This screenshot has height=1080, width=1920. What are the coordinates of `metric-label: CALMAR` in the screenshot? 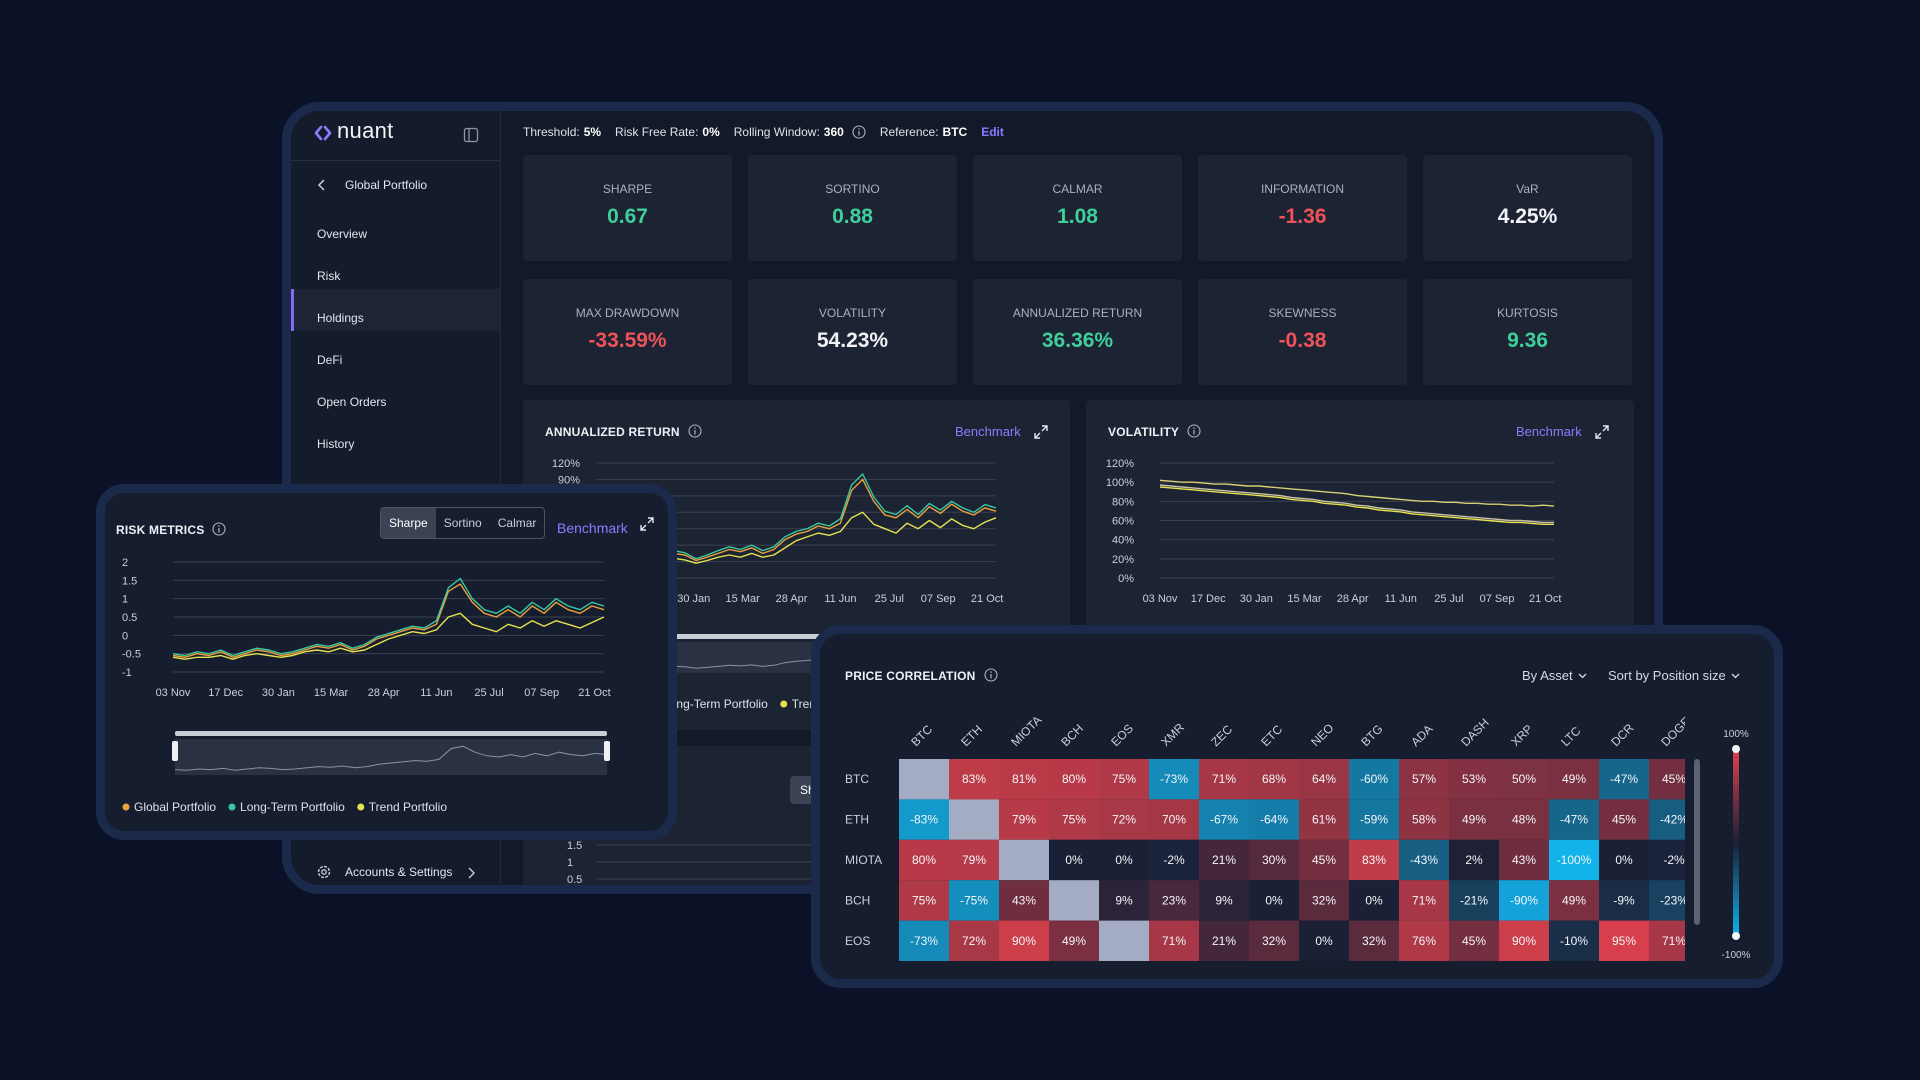 It's located at (1077, 189).